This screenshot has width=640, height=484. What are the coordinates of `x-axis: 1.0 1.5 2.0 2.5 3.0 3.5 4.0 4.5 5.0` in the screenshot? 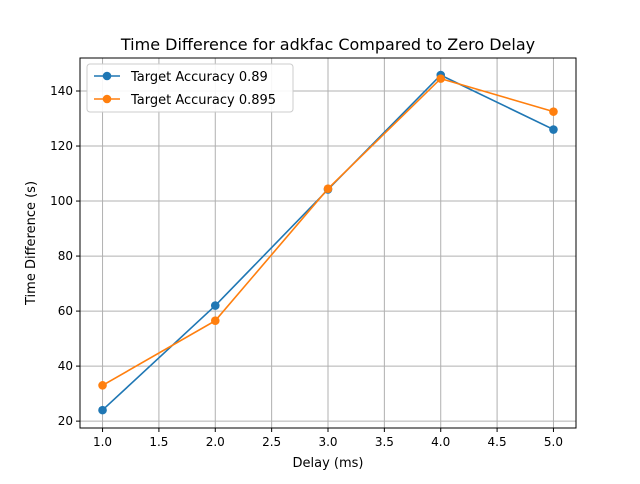 It's located at (328, 438).